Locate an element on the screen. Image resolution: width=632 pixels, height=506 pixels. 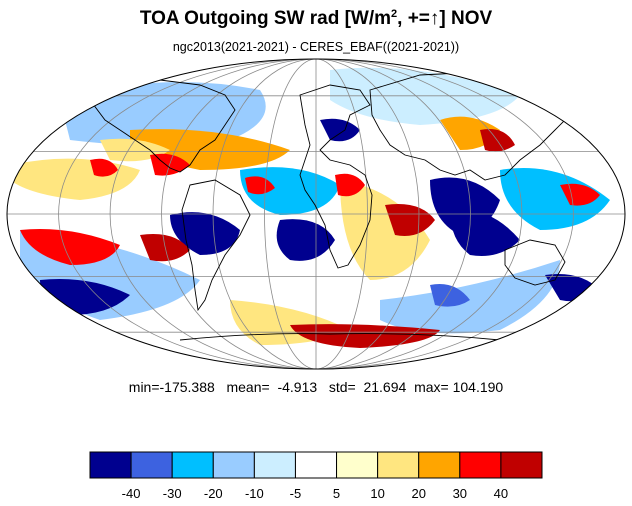
colorbar is located at coordinates (316, 465).